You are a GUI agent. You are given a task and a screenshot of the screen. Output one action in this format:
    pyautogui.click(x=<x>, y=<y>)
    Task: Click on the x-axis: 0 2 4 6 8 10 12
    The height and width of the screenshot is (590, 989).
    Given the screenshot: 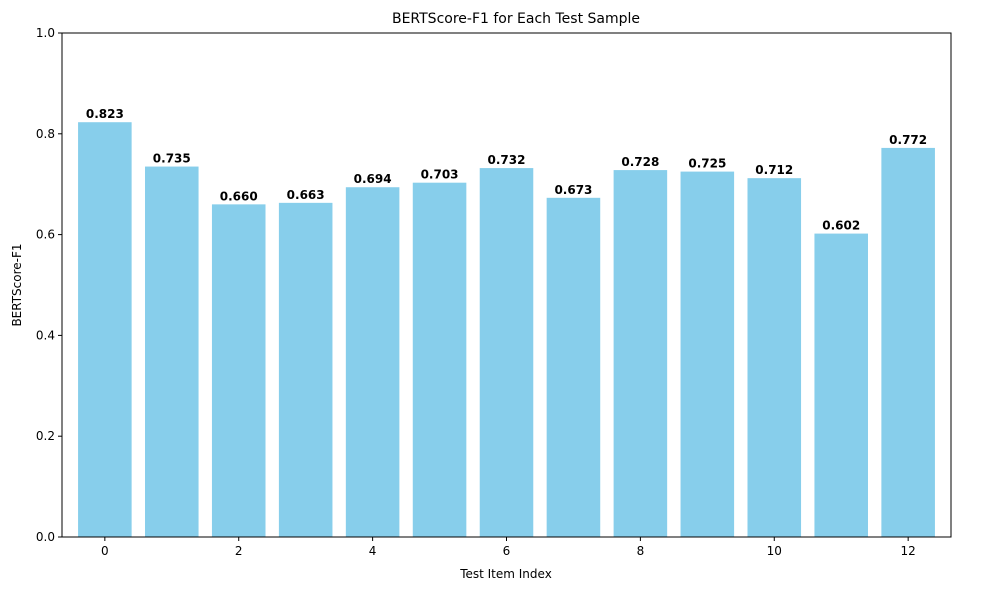 What is the action you would take?
    pyautogui.click(x=508, y=547)
    